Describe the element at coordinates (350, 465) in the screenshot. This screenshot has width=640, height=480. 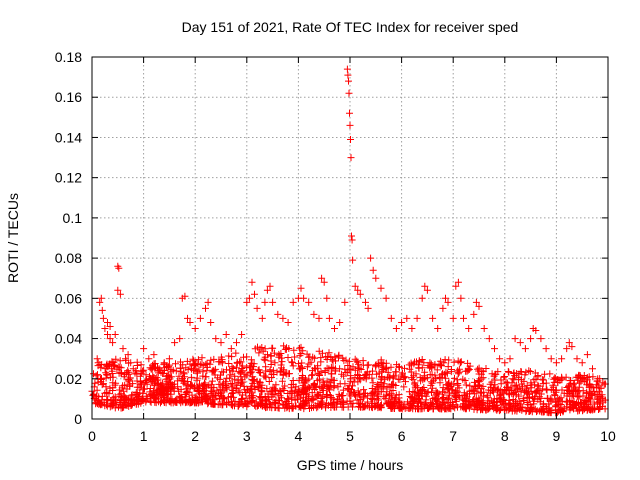
I see `x-axis-label: GPS time / hours` at that location.